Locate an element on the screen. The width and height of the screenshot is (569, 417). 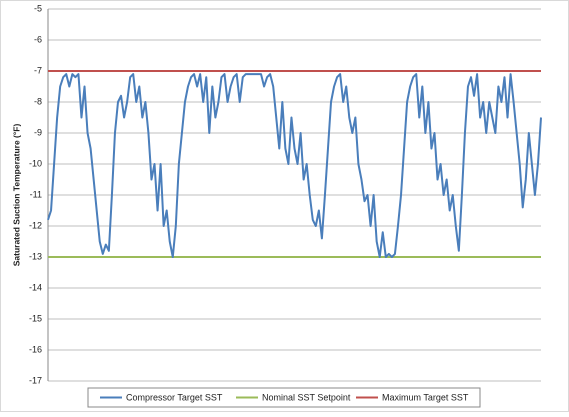
legend-label: Compressor Target SST is located at coordinates (174, 397).